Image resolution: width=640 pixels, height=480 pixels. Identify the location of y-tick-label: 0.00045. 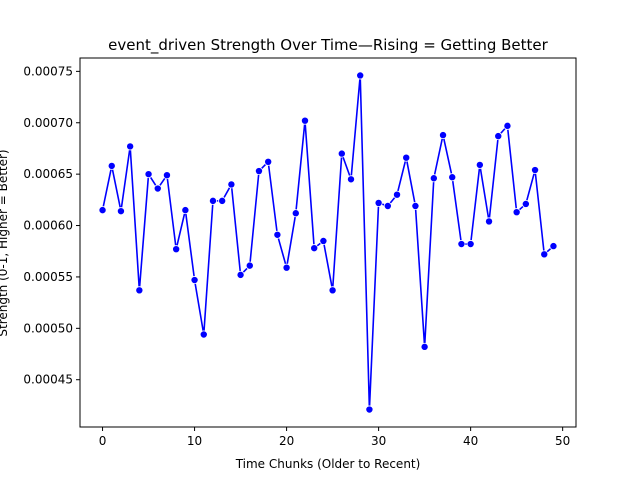
(48, 380).